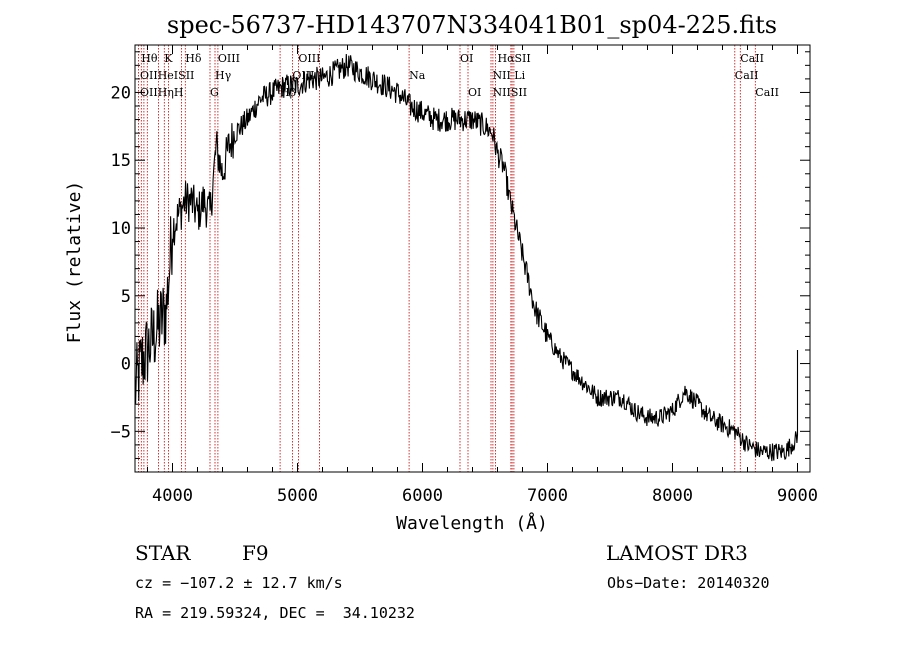 This screenshot has height=649, width=900. Describe the element at coordinates (121, 93) in the screenshot. I see `y-tick-label: 20` at that location.